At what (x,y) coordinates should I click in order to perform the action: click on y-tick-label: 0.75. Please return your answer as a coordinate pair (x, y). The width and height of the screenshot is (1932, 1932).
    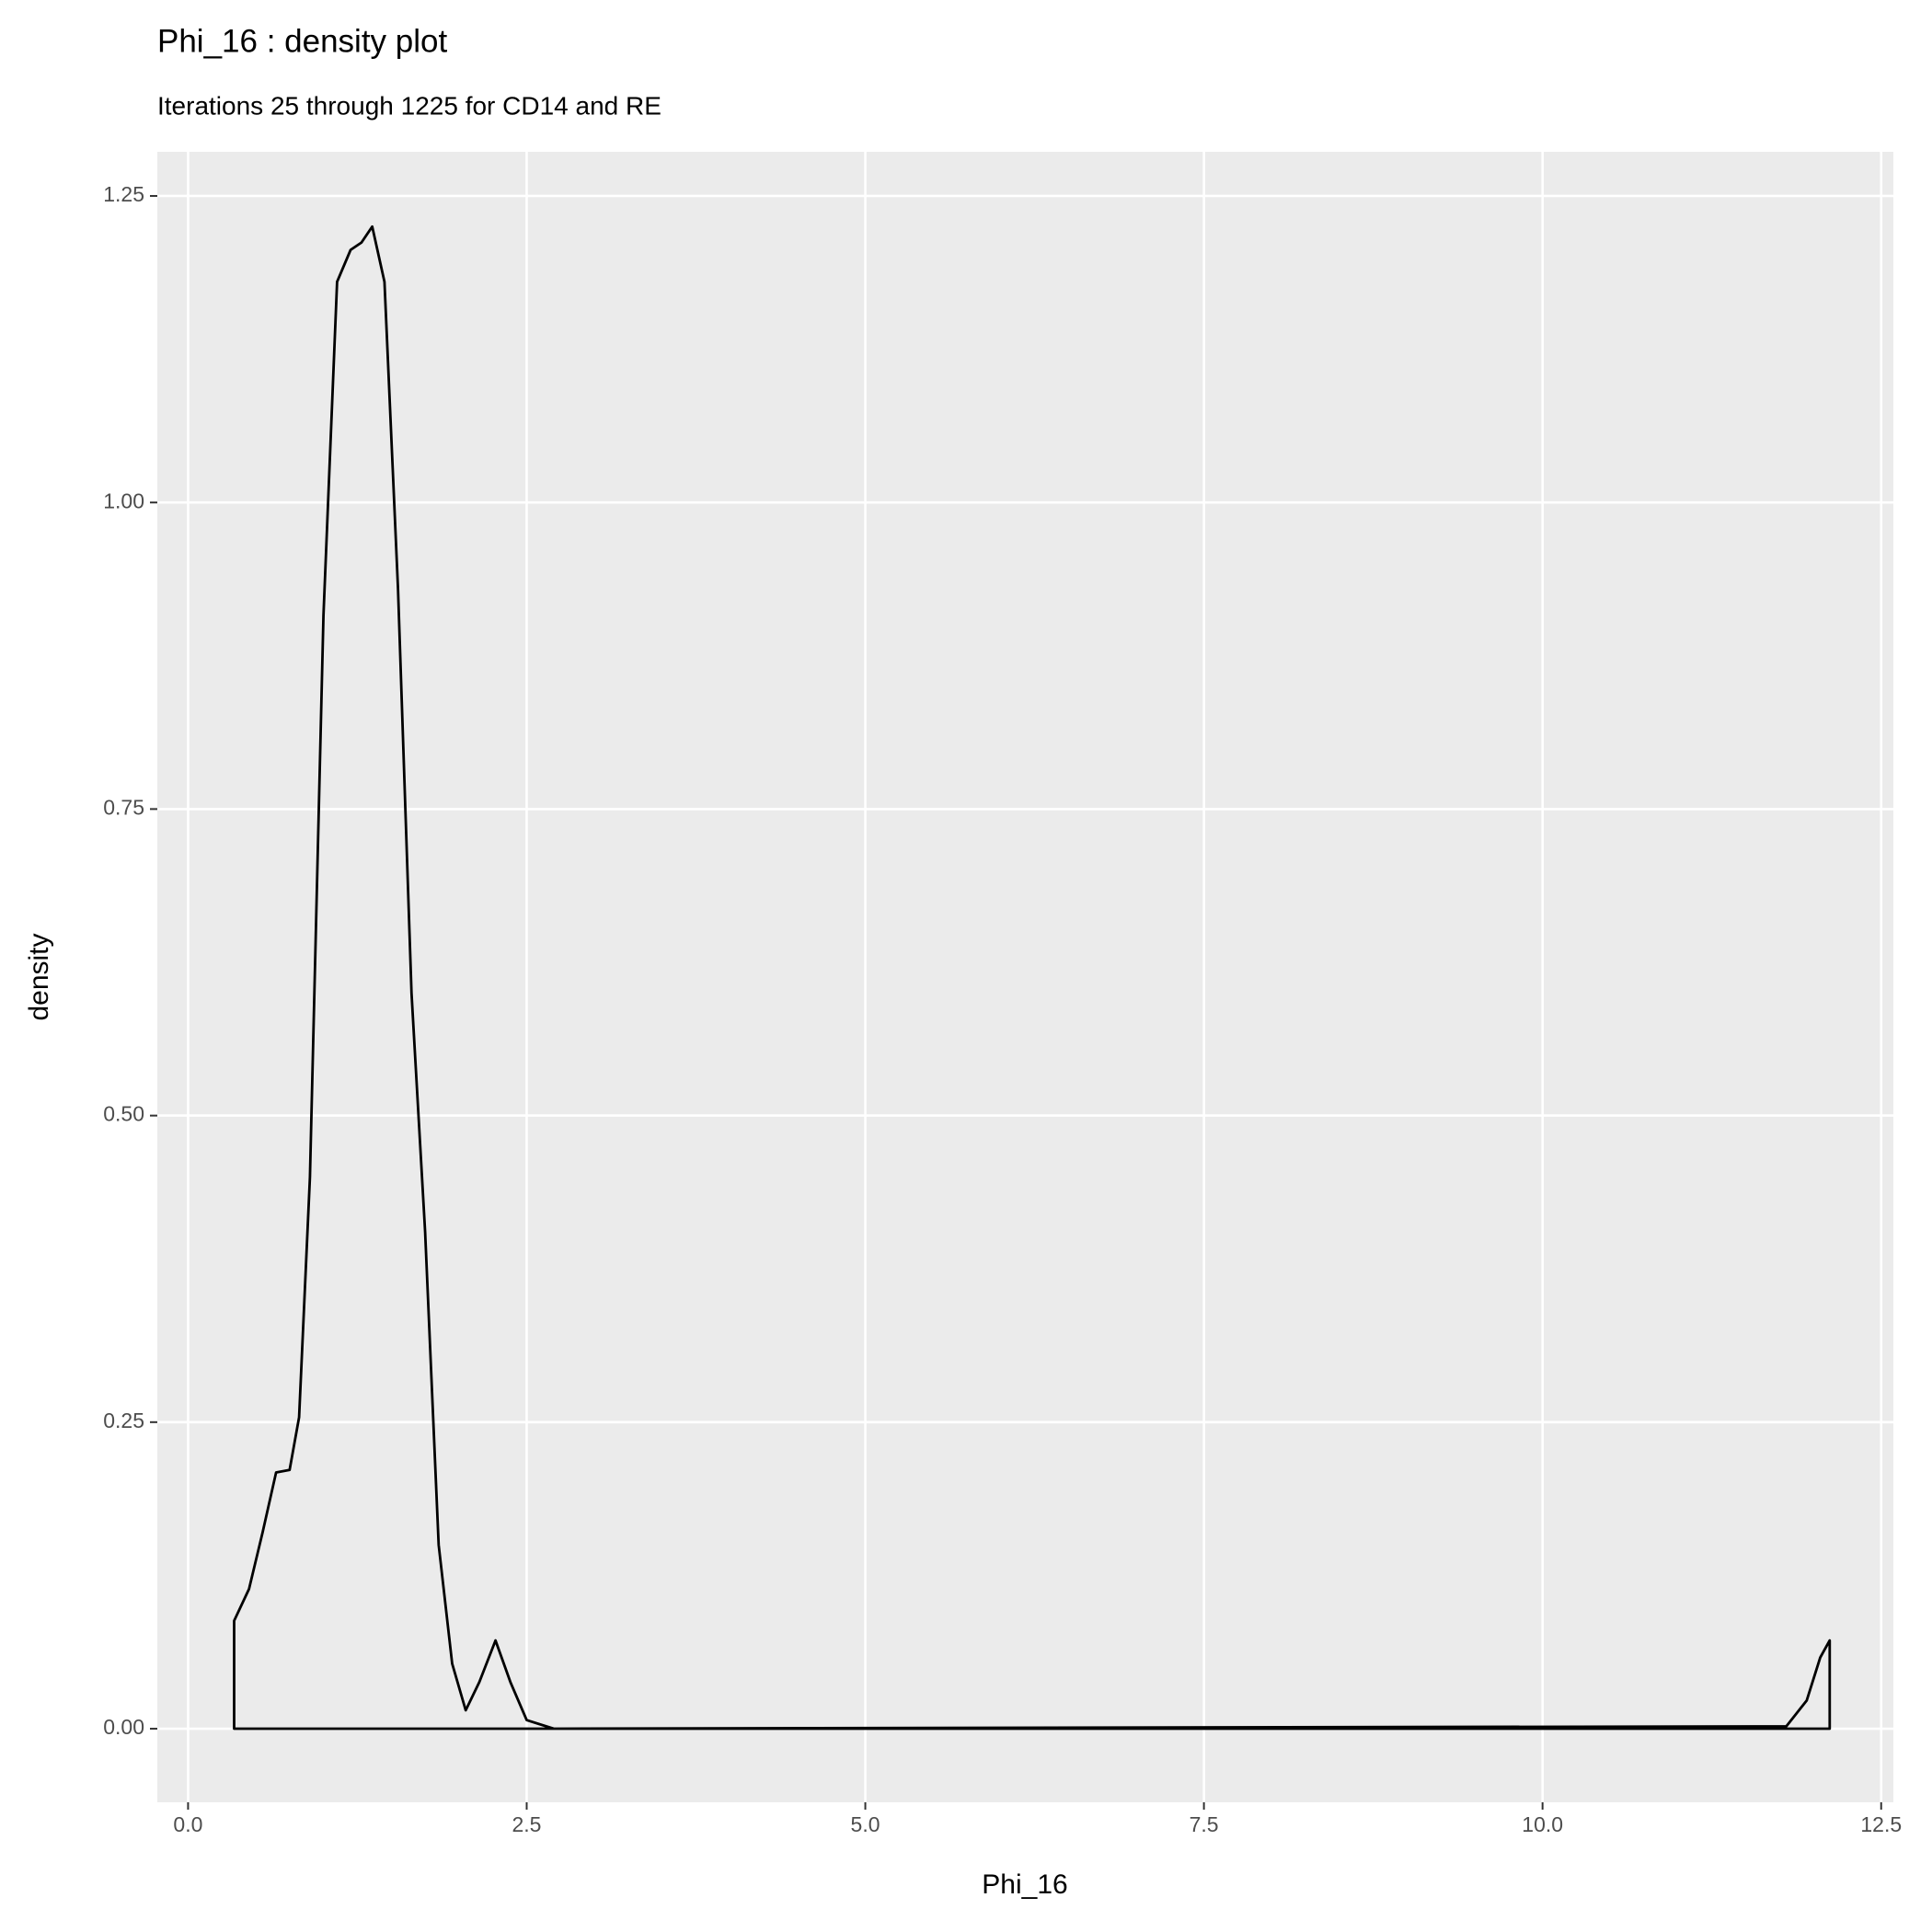
    Looking at the image, I should click on (123, 807).